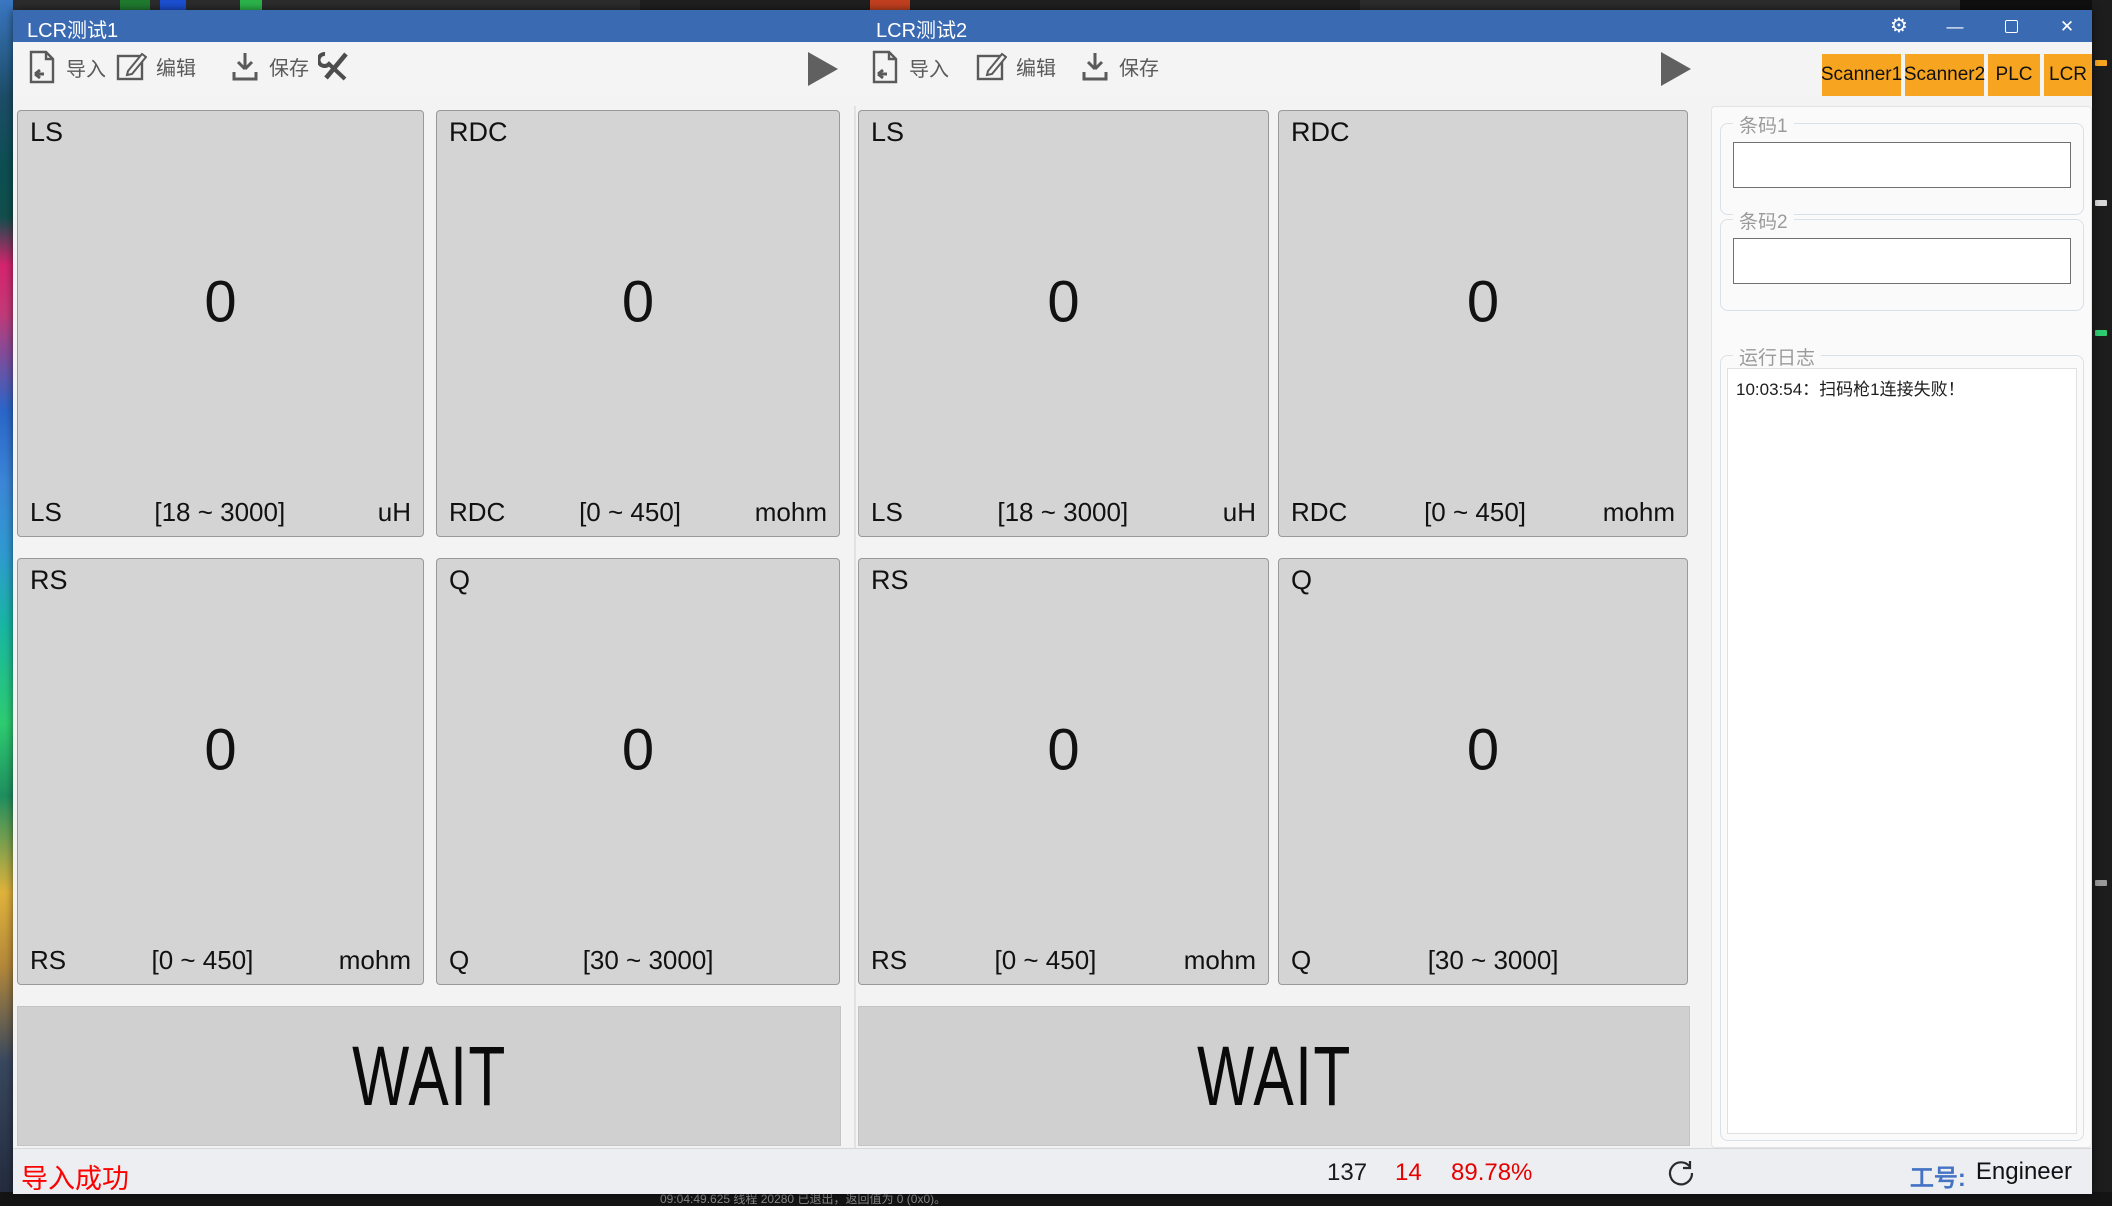  Describe the element at coordinates (1763, 124) in the screenshot. I see `barcode1-label: 条码1` at that location.